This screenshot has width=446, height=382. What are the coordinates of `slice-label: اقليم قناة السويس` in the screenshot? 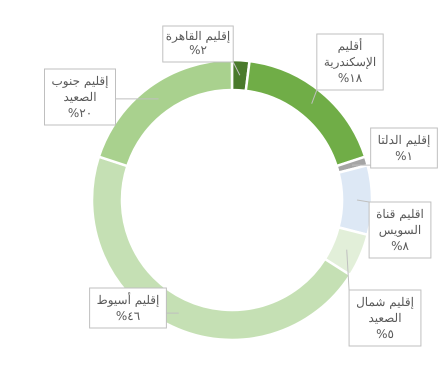 It's located at (400, 222).